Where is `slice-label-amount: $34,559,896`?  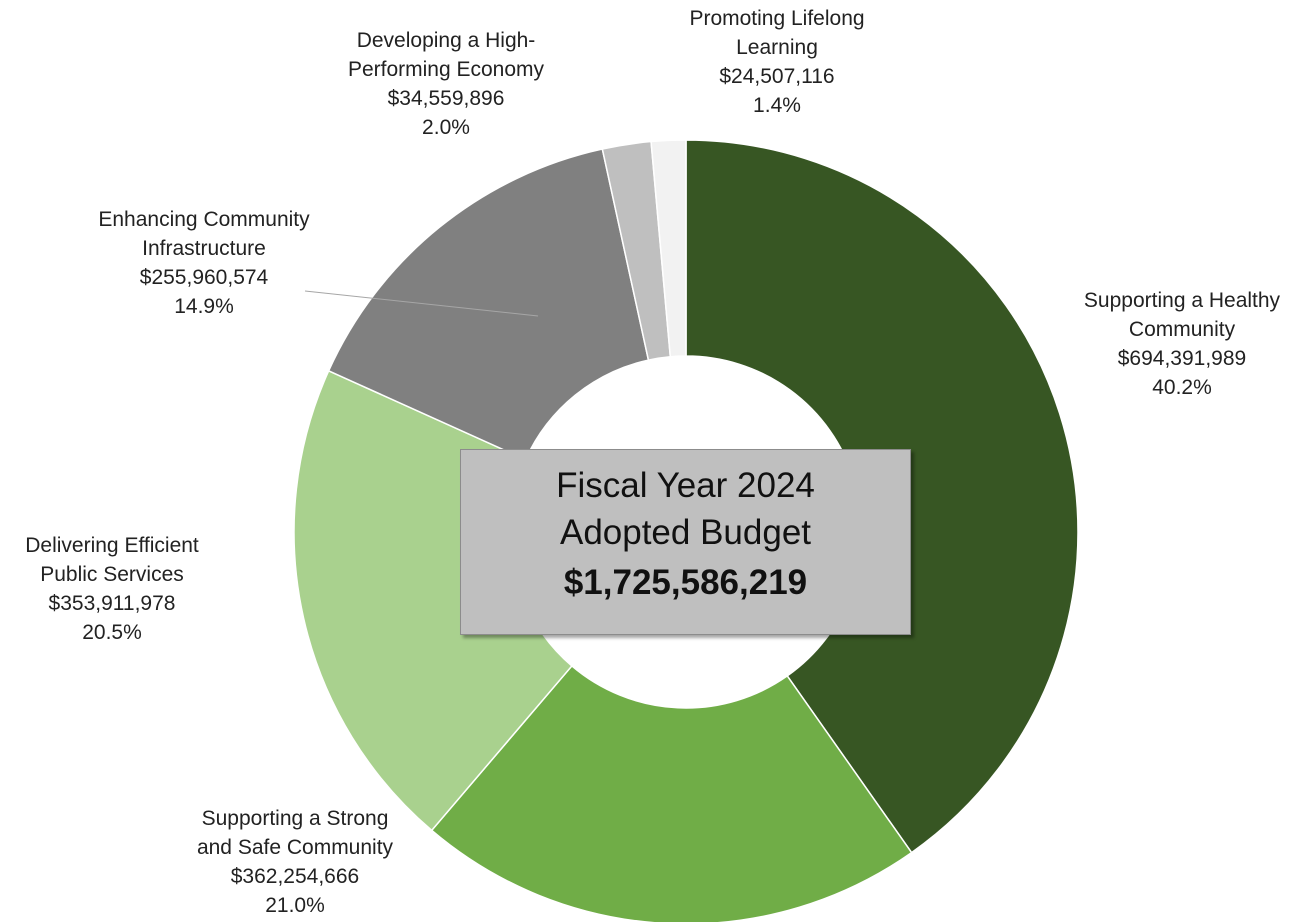 slice-label-amount: $34,559,896 is located at coordinates (446, 98).